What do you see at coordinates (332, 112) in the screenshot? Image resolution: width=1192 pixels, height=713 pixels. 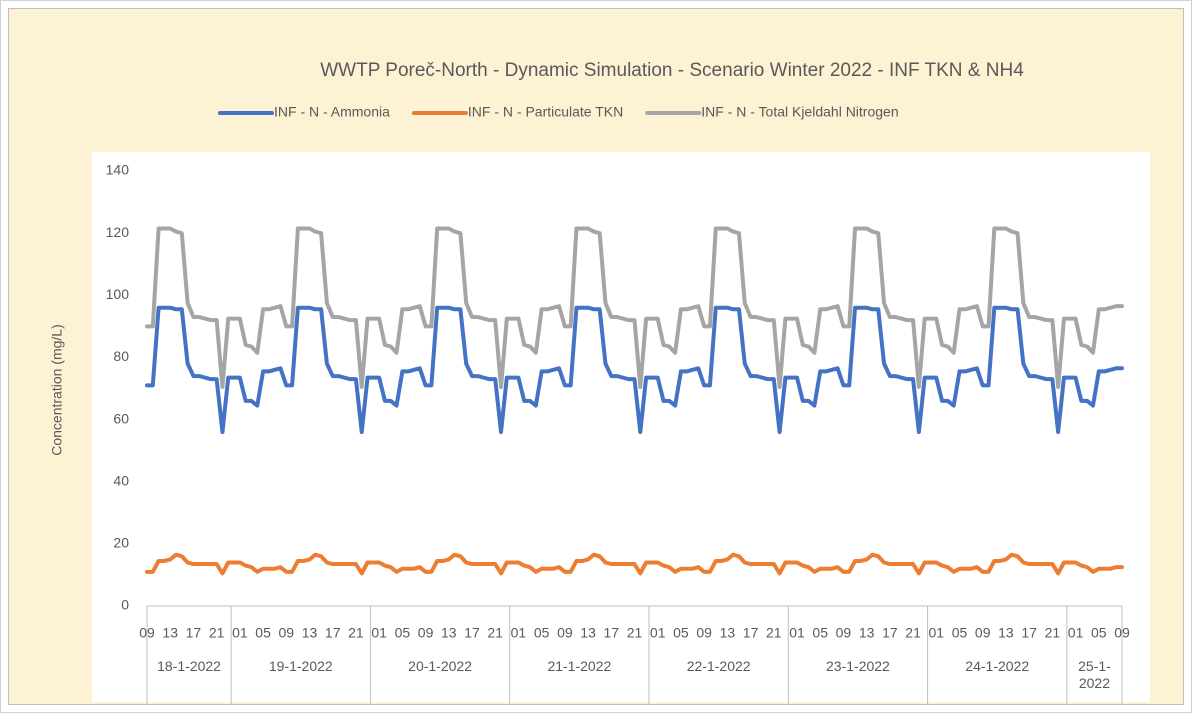 I see `legend-label: INF - N - Ammonia` at bounding box center [332, 112].